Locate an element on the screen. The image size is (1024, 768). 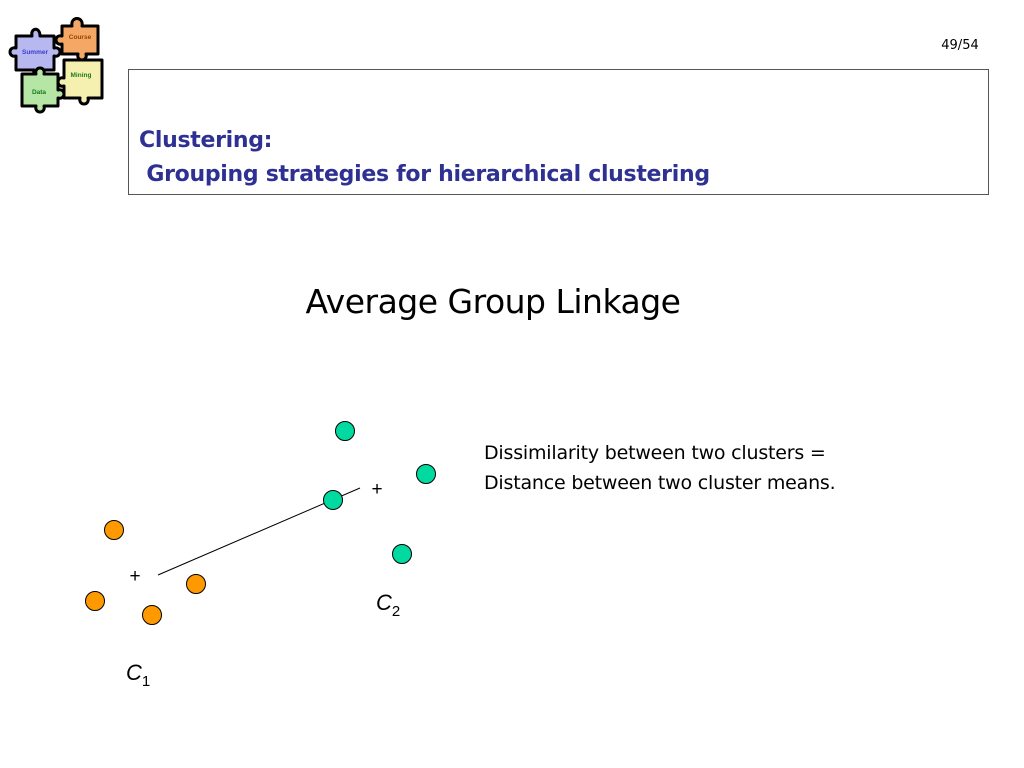
cluster-2-mean-marker: + is located at coordinates (376, 489).